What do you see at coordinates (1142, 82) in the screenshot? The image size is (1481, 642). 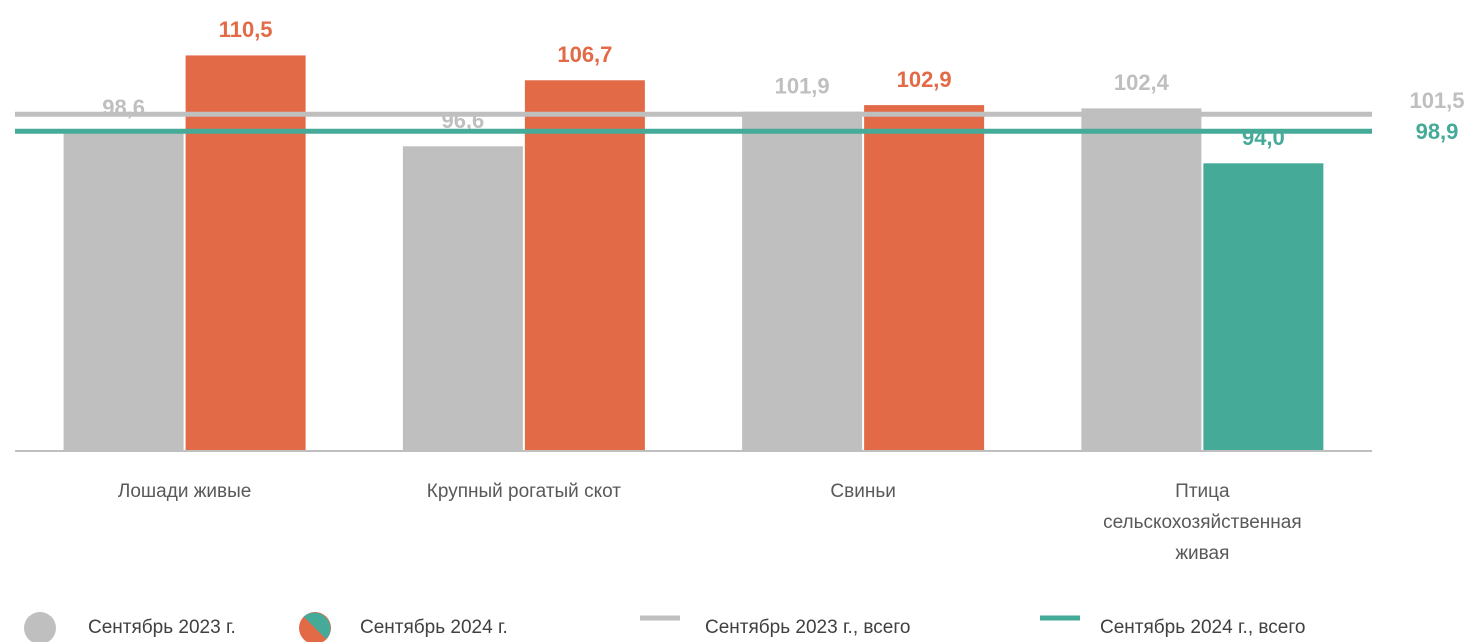 I see `value-label: 102,4` at bounding box center [1142, 82].